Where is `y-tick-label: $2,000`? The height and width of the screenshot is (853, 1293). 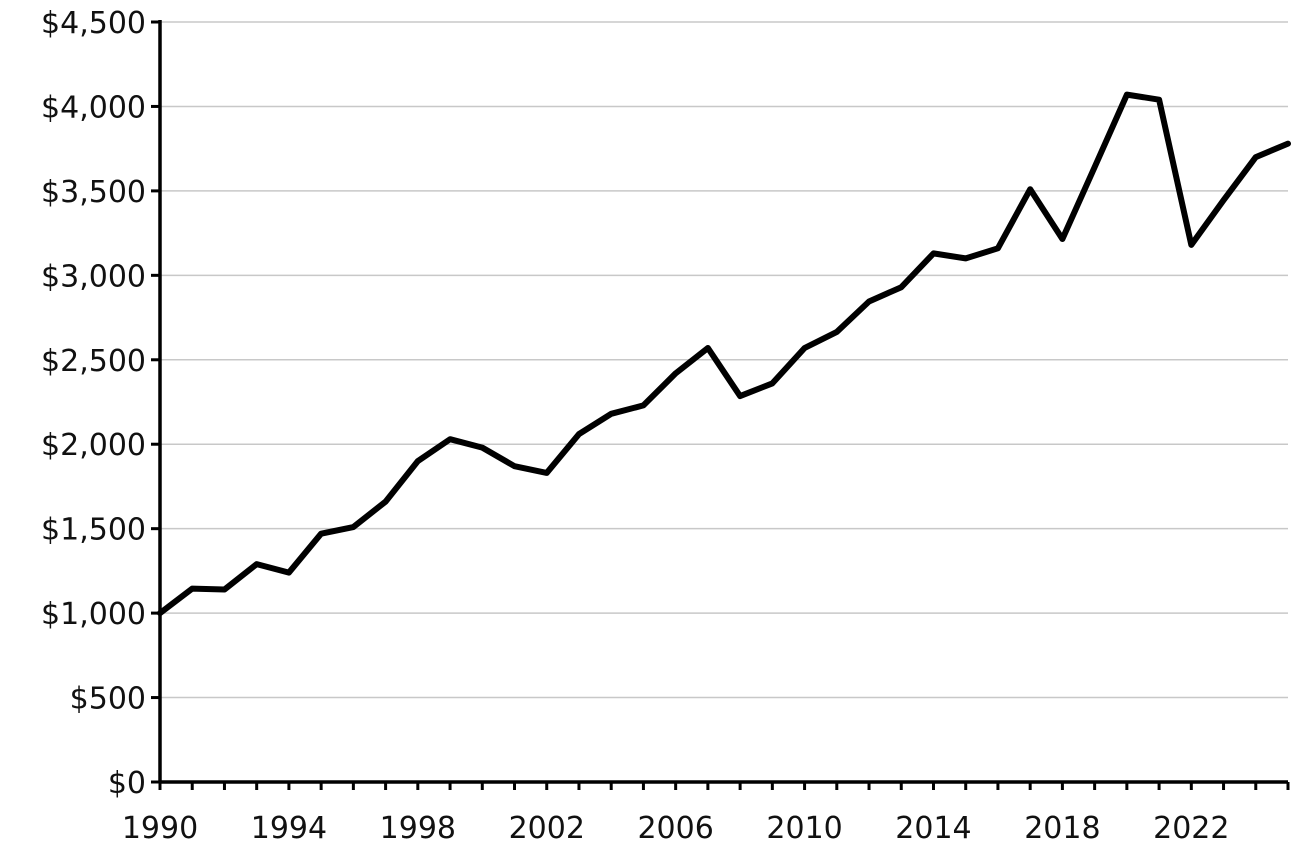
y-tick-label: $2,000 is located at coordinates (93, 445).